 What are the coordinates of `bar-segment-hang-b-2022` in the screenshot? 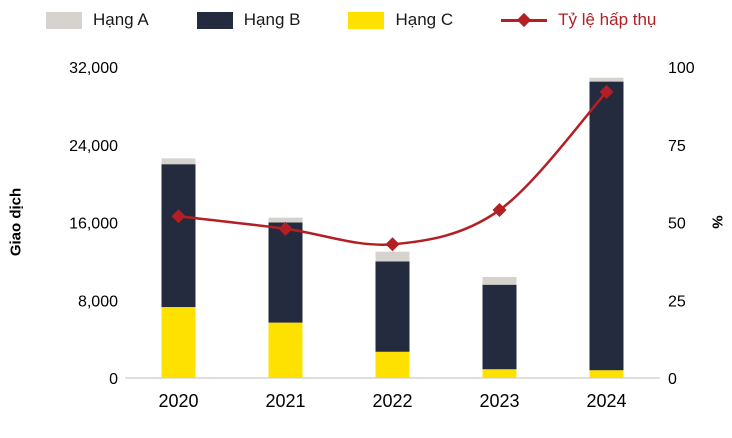 It's located at (392, 306).